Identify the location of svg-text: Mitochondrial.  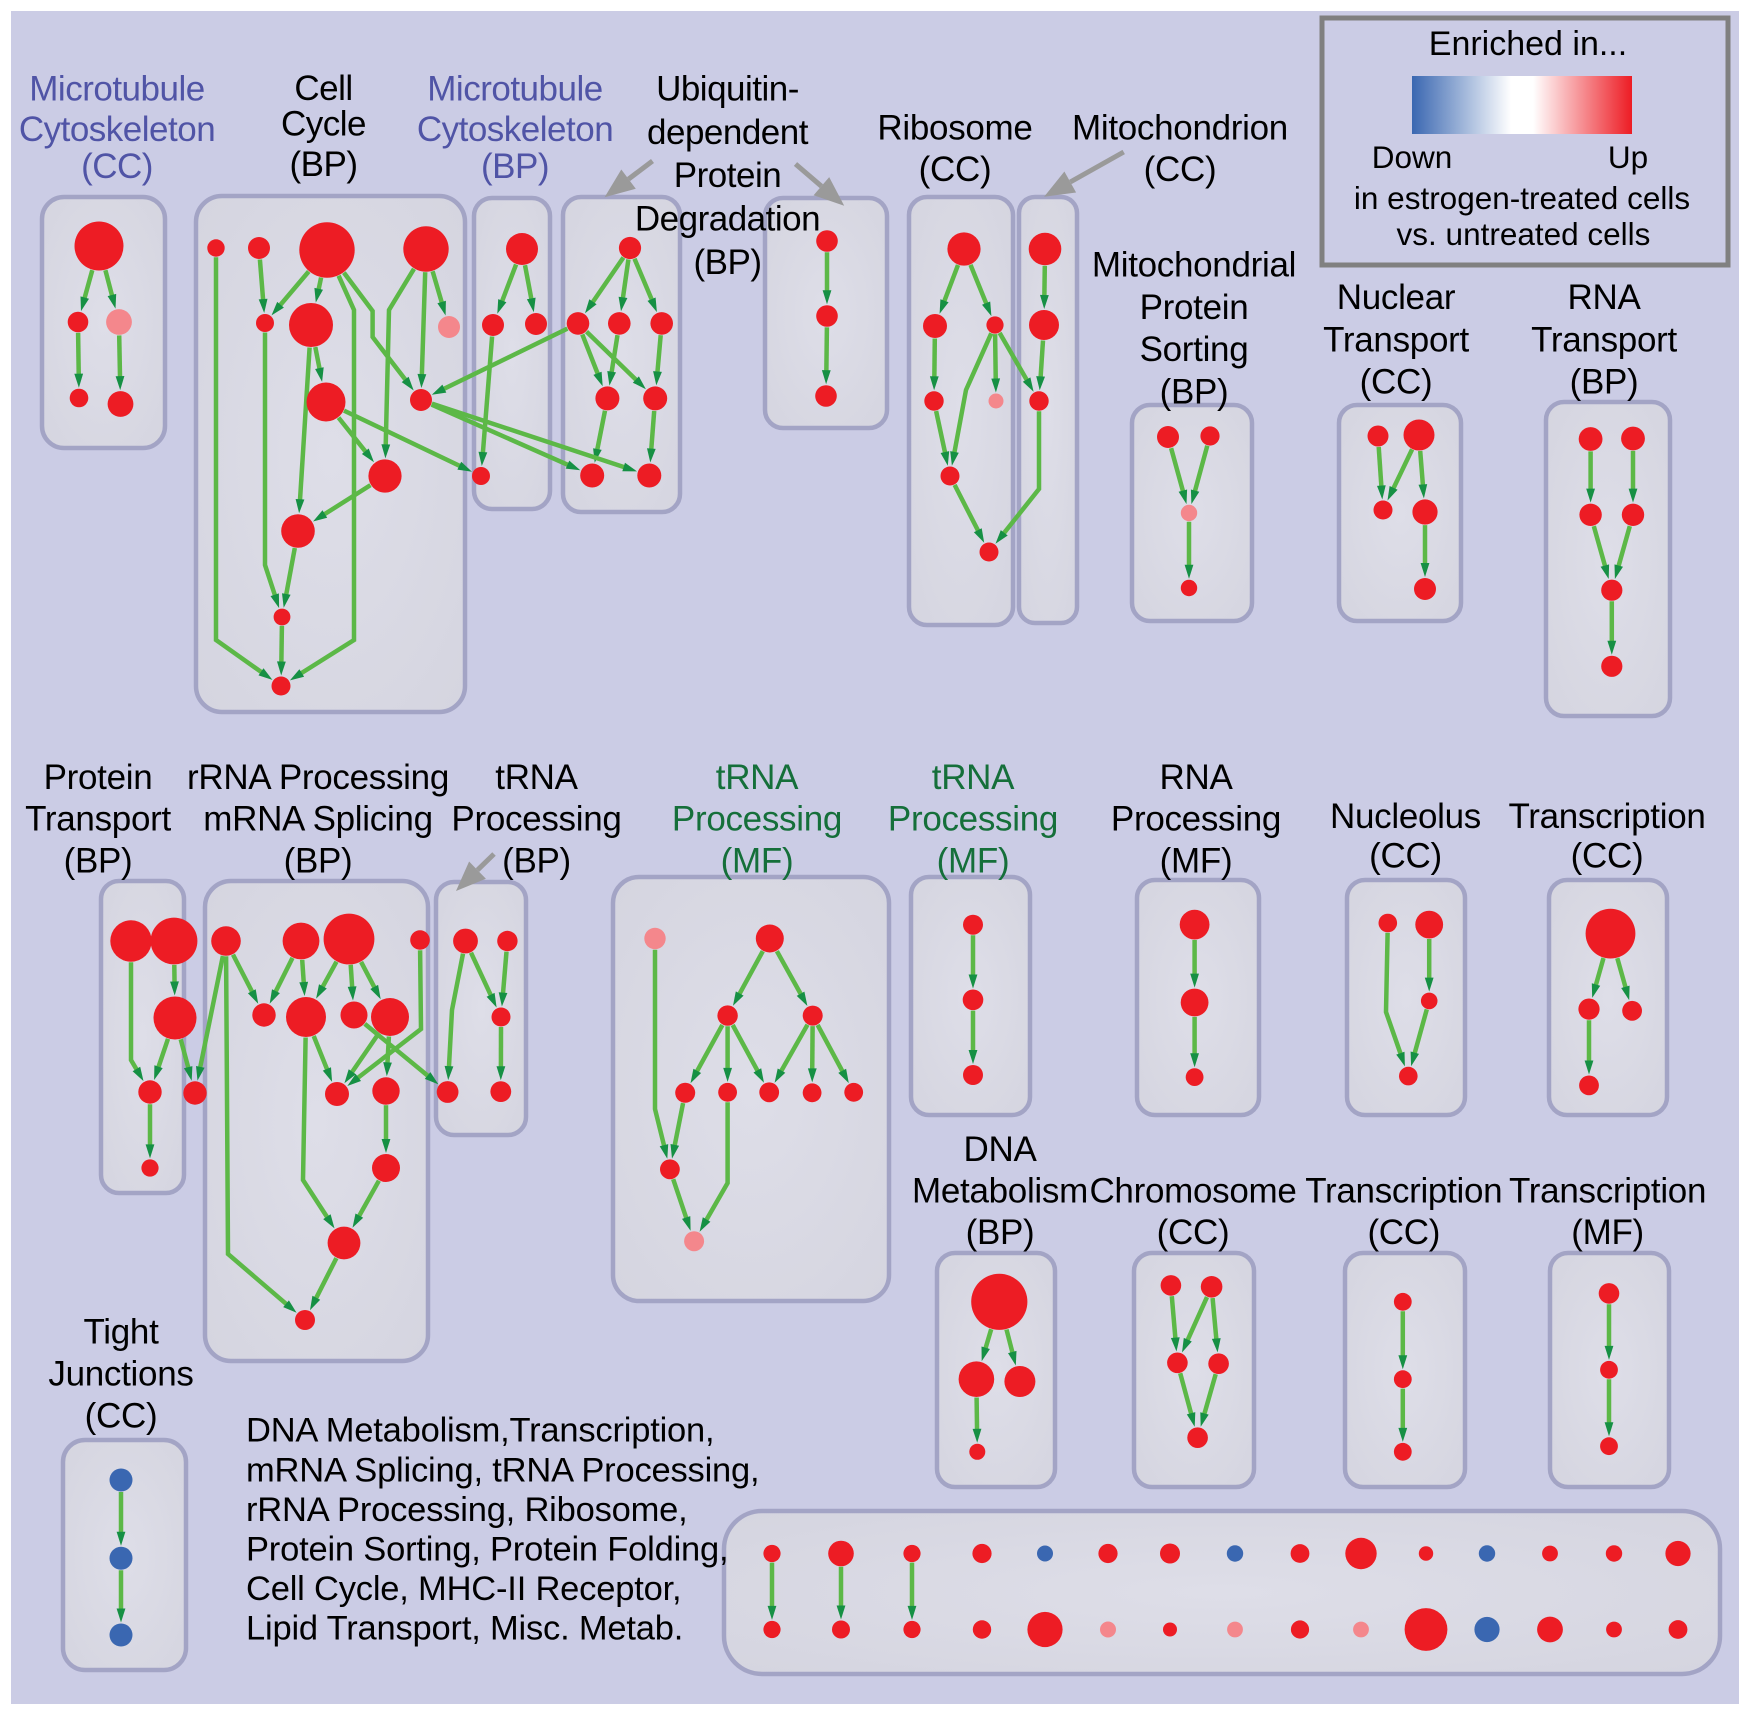
(1194, 265).